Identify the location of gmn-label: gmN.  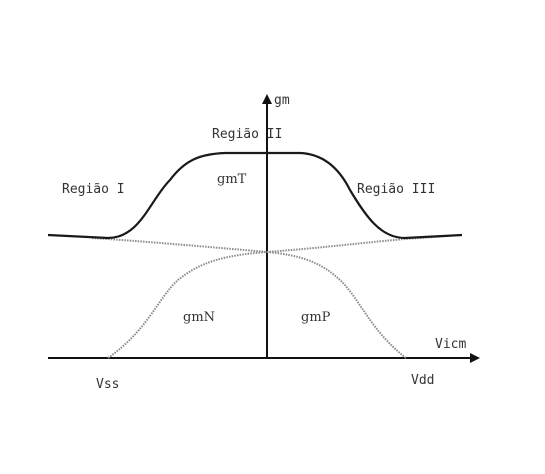
(199, 317).